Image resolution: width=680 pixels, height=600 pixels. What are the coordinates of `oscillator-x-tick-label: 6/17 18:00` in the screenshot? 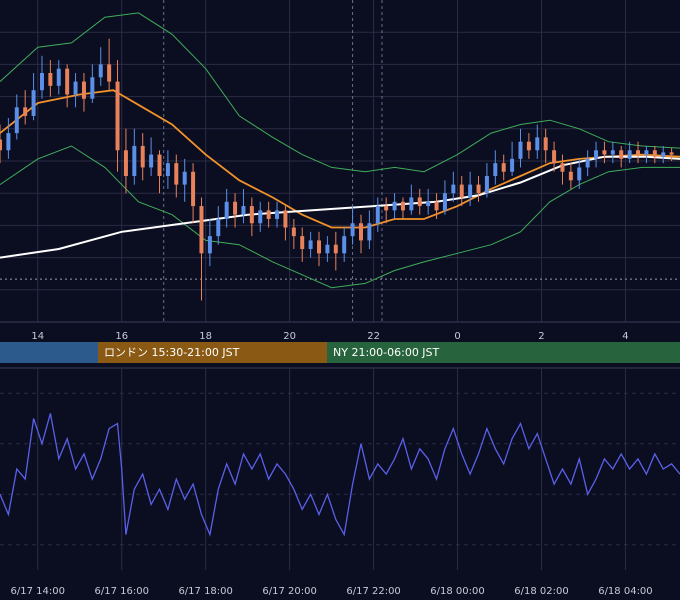 It's located at (205, 591).